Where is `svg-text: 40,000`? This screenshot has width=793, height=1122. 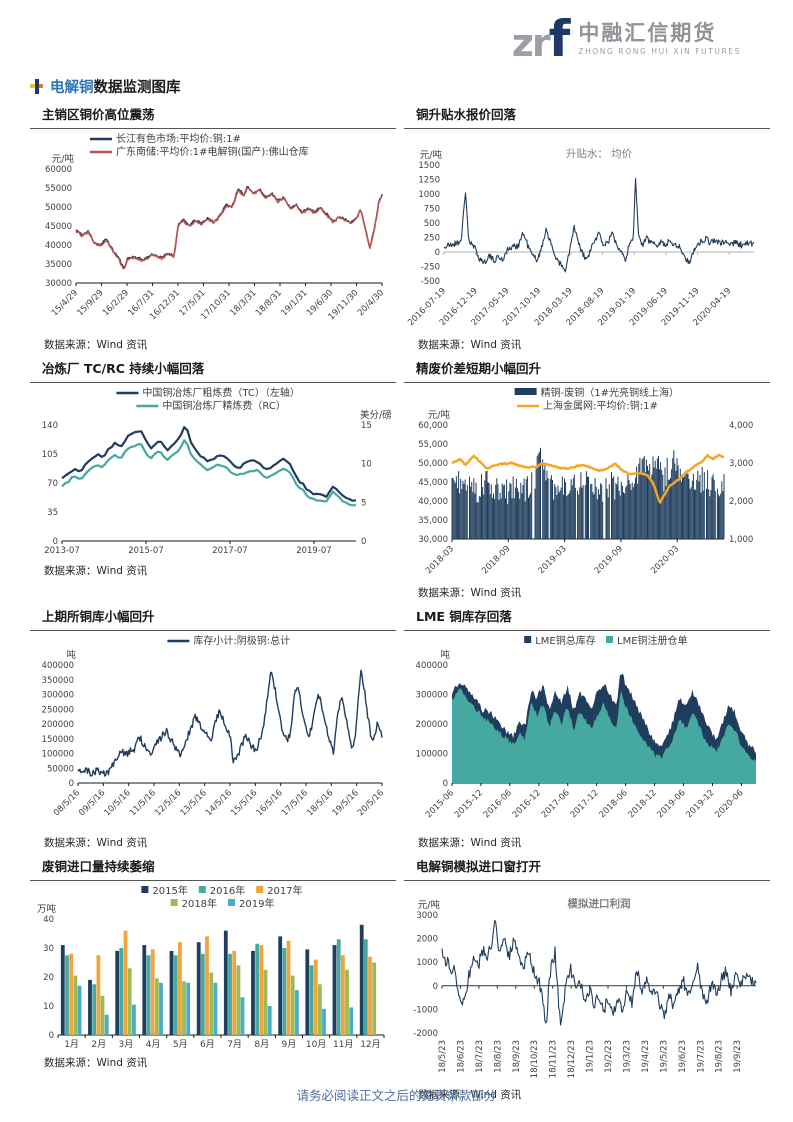
svg-text: 40,000 is located at coordinates (433, 502).